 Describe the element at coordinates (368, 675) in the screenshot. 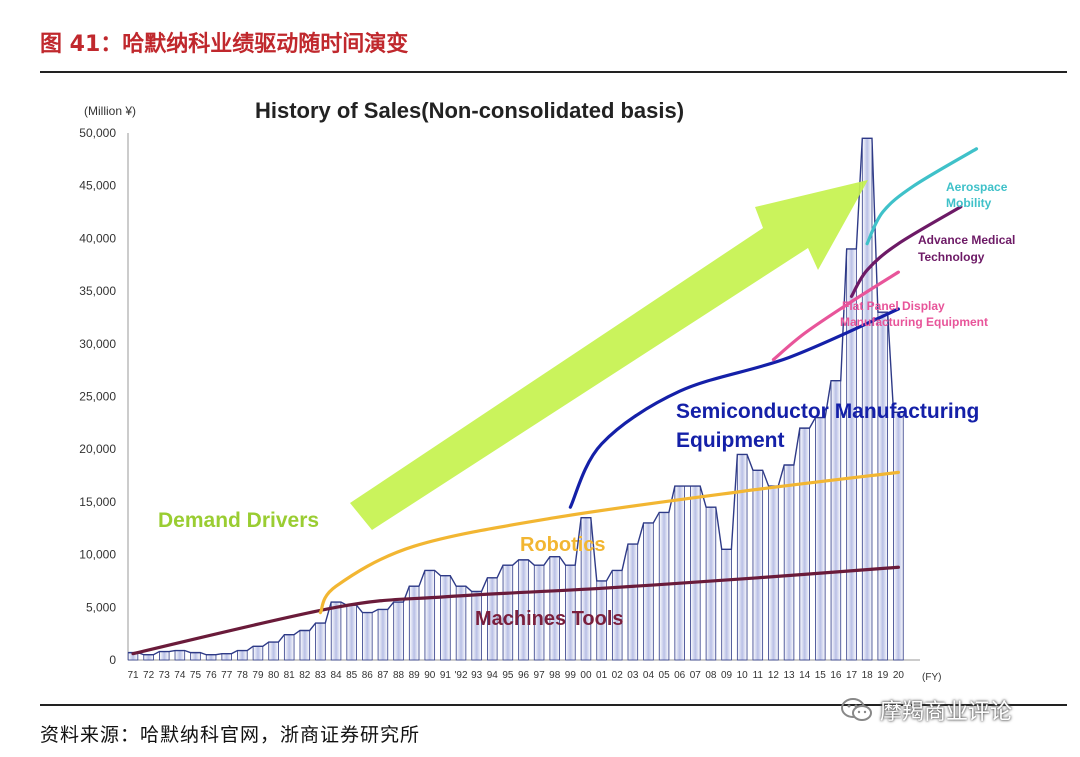

I see `x-tick-label: 86` at that location.